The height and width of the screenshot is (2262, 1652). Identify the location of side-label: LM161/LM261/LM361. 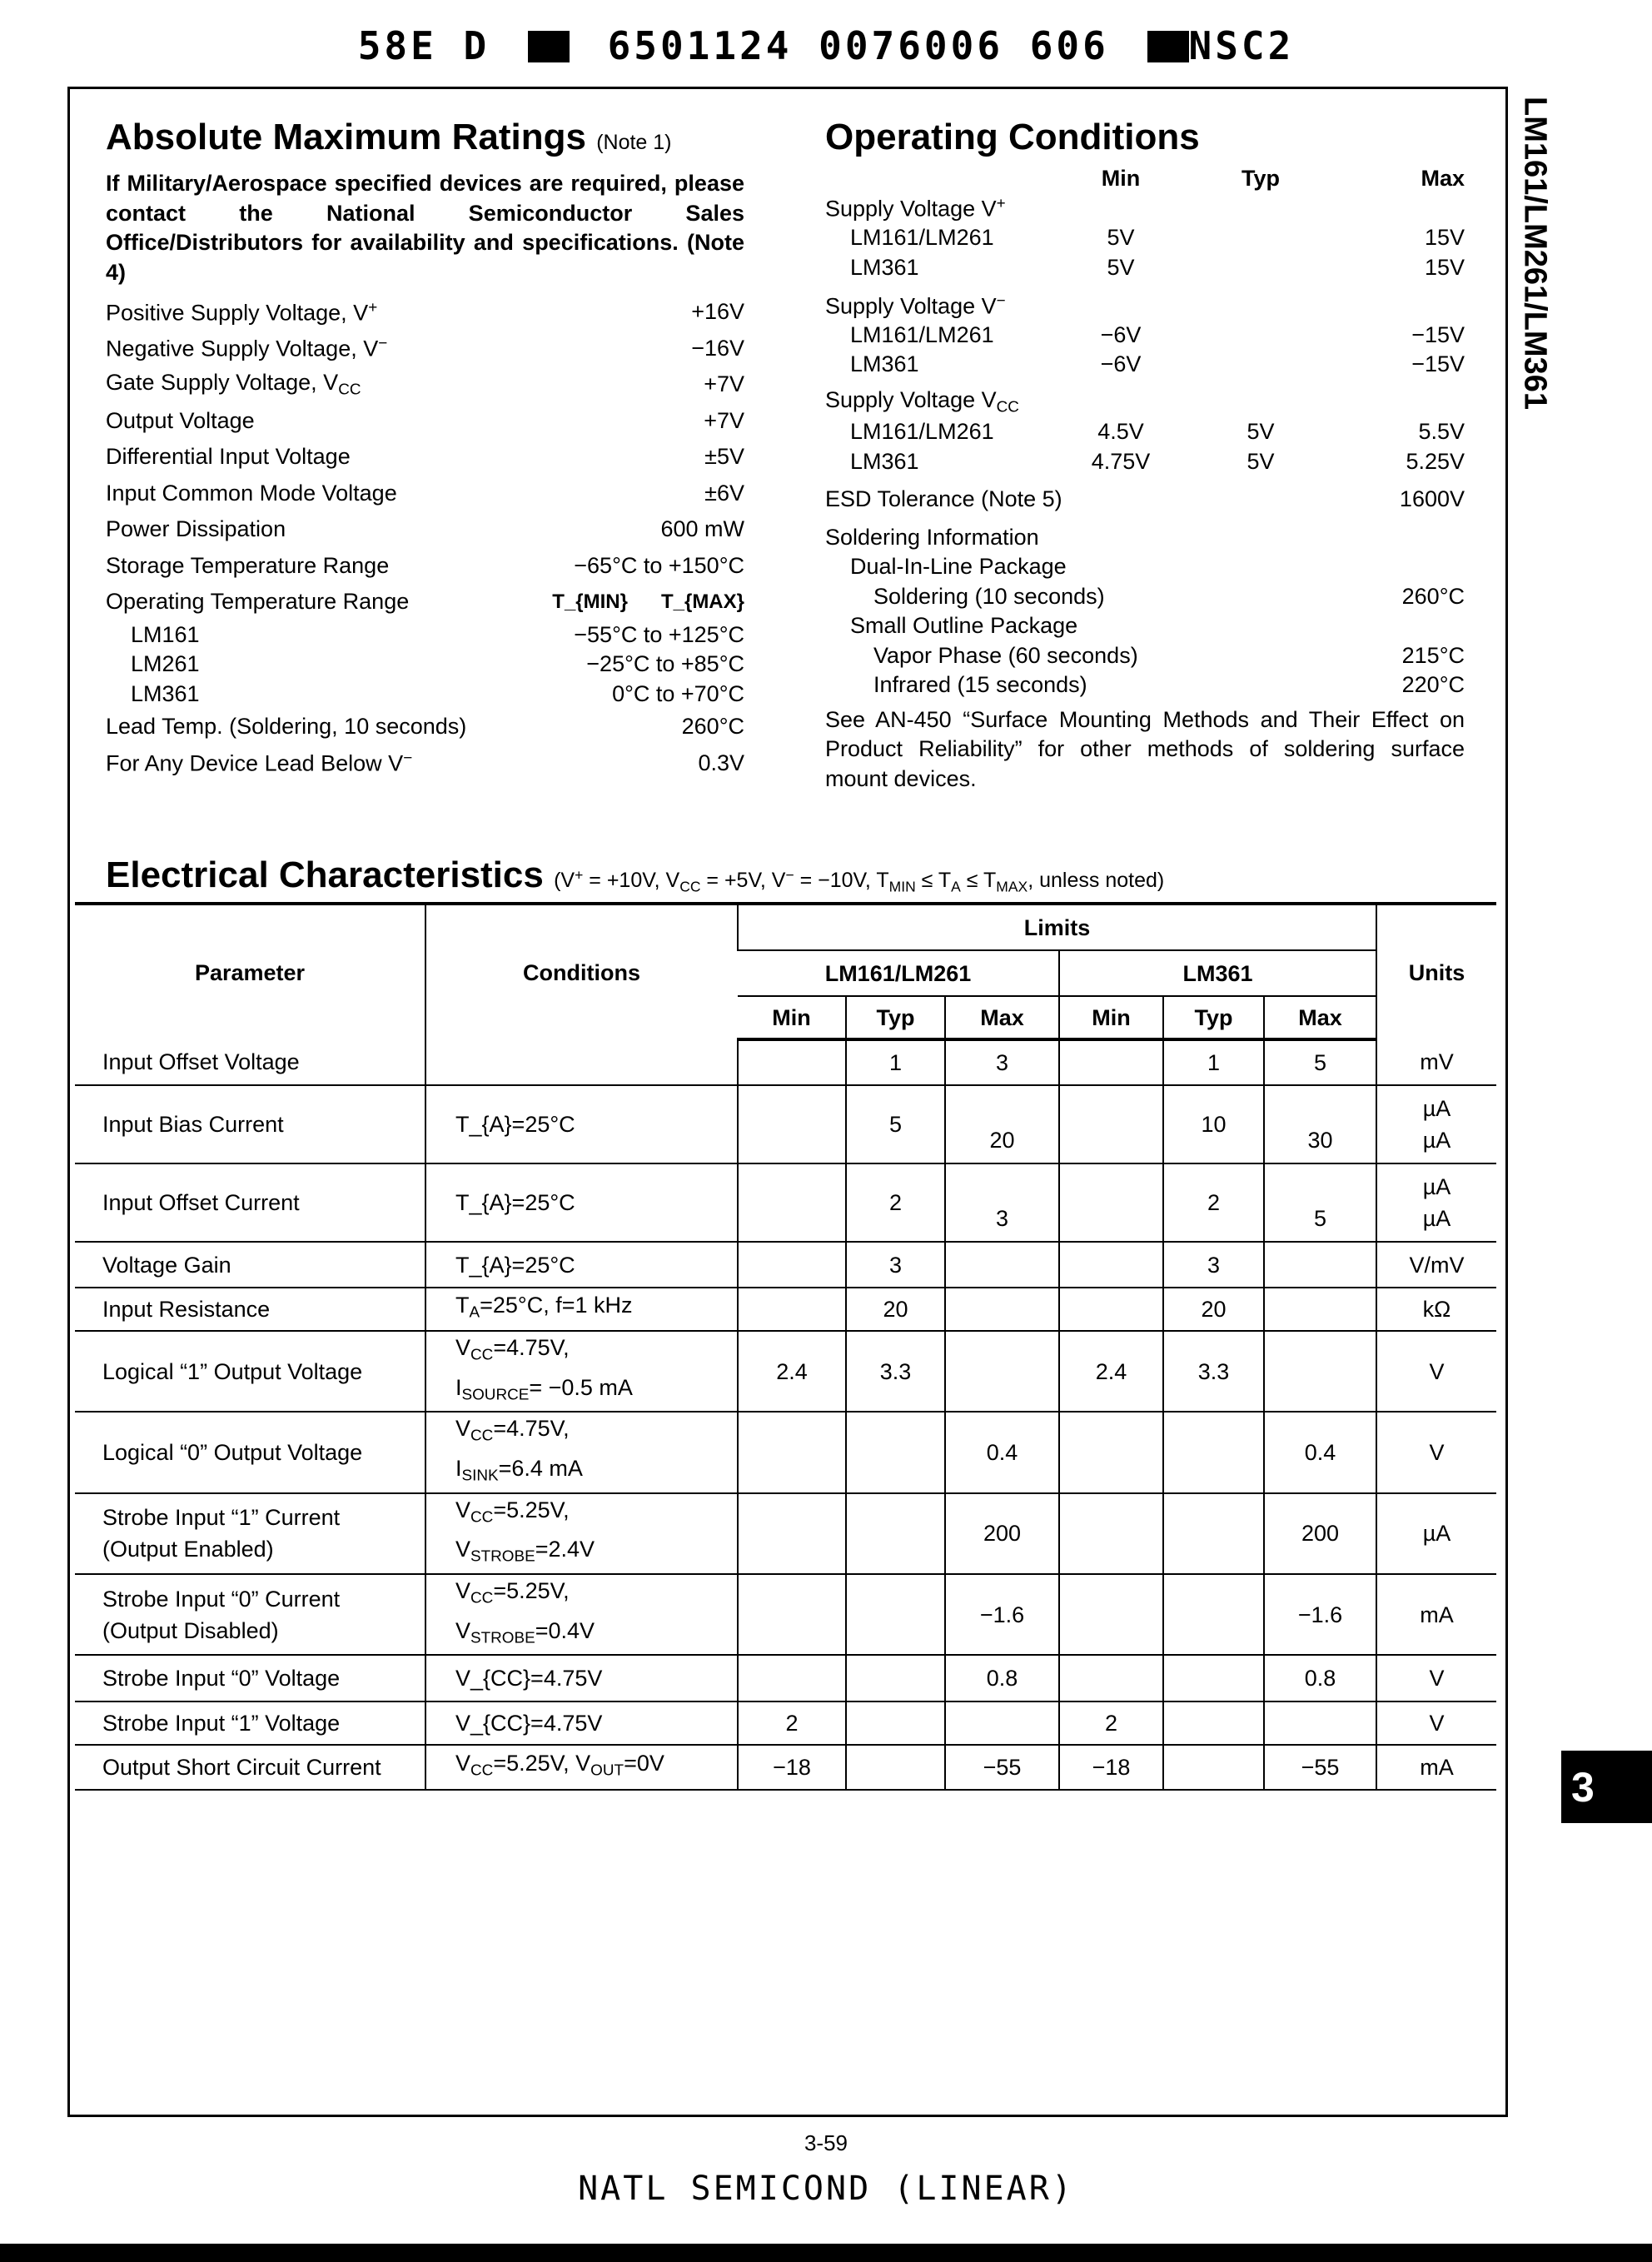
(1534, 253).